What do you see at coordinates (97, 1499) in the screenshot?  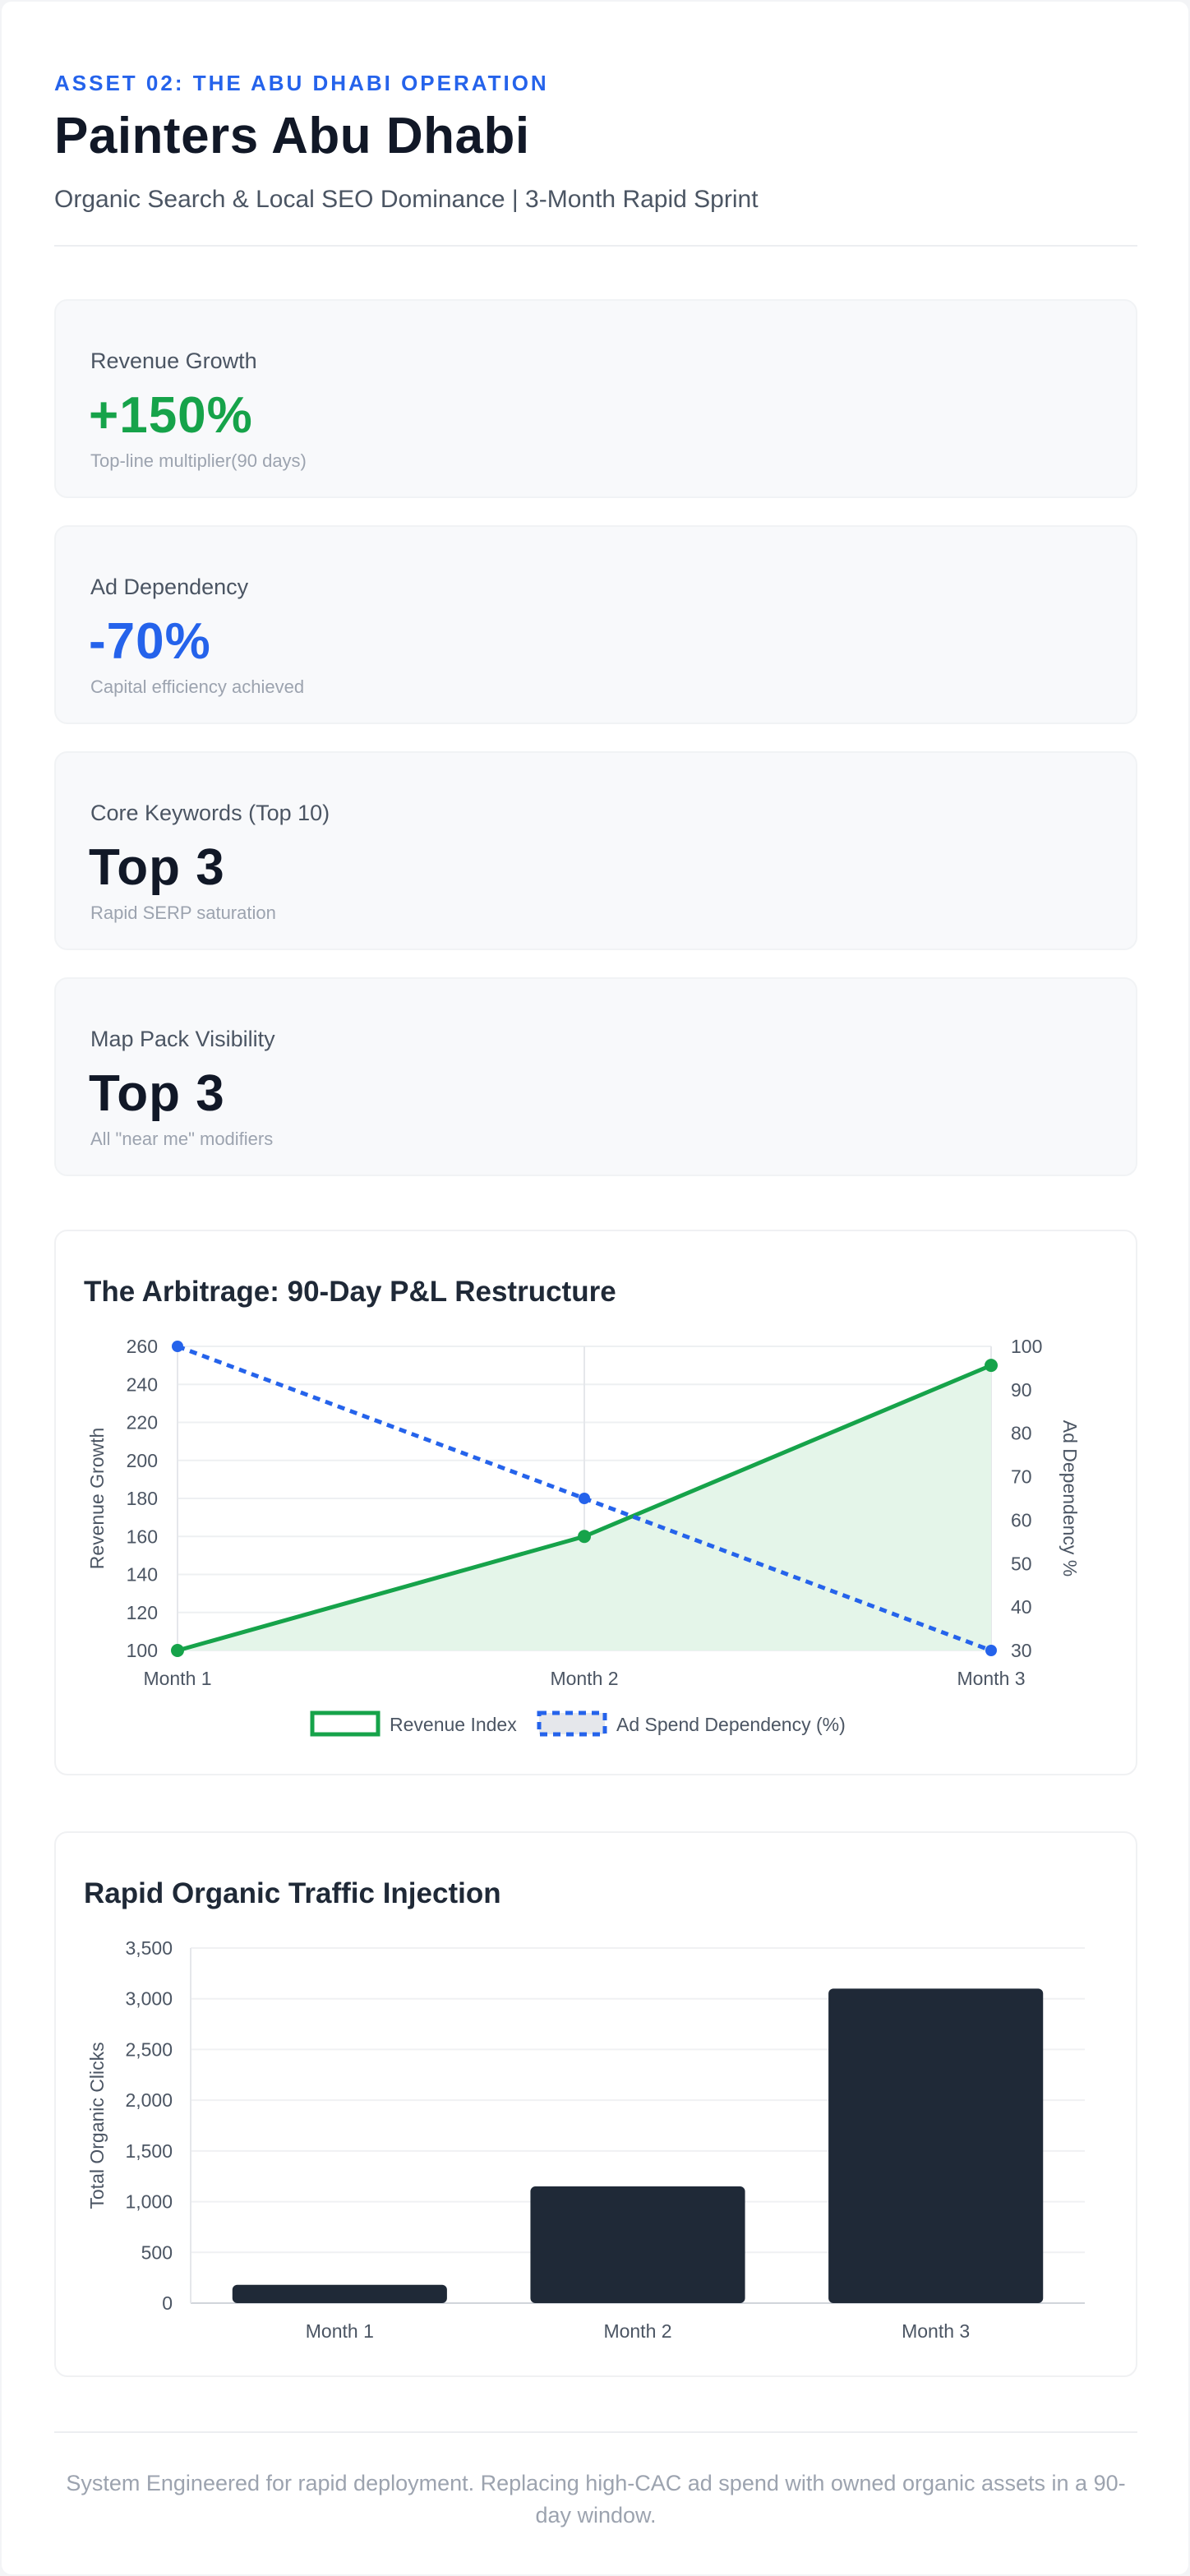 I see `y-axis-title: Revenue Growth` at bounding box center [97, 1499].